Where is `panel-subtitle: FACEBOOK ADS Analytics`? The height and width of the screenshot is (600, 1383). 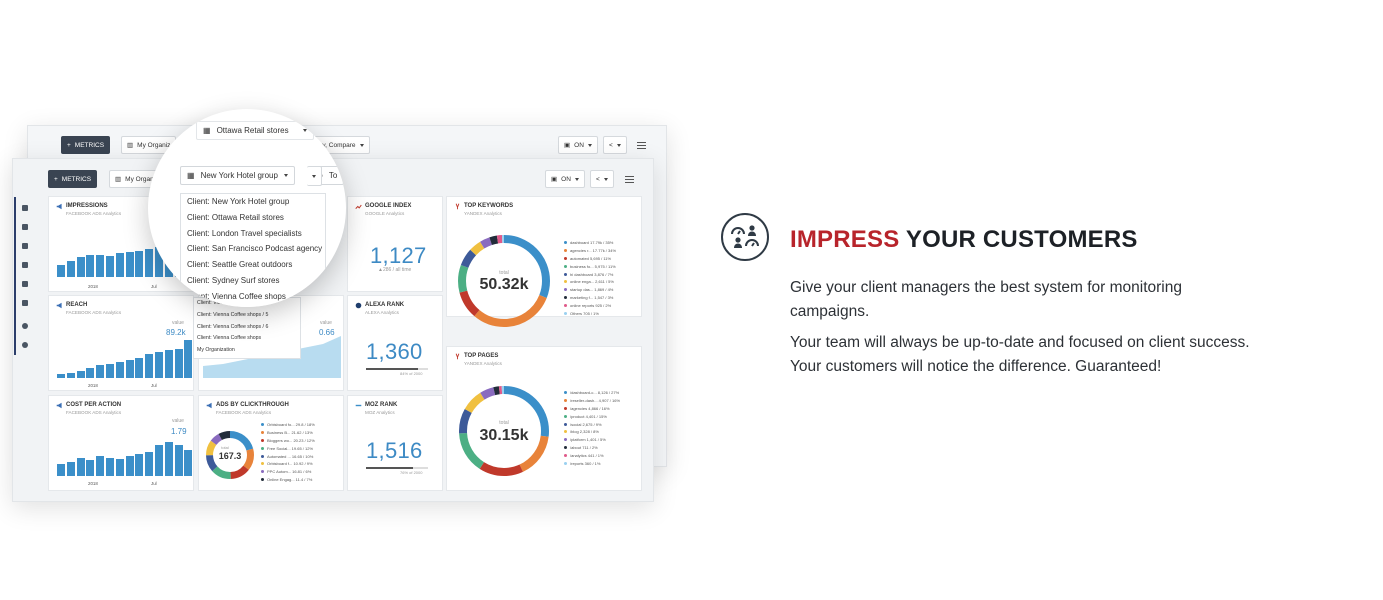
panel-subtitle: FACEBOOK ADS Analytics is located at coordinates (94, 412).